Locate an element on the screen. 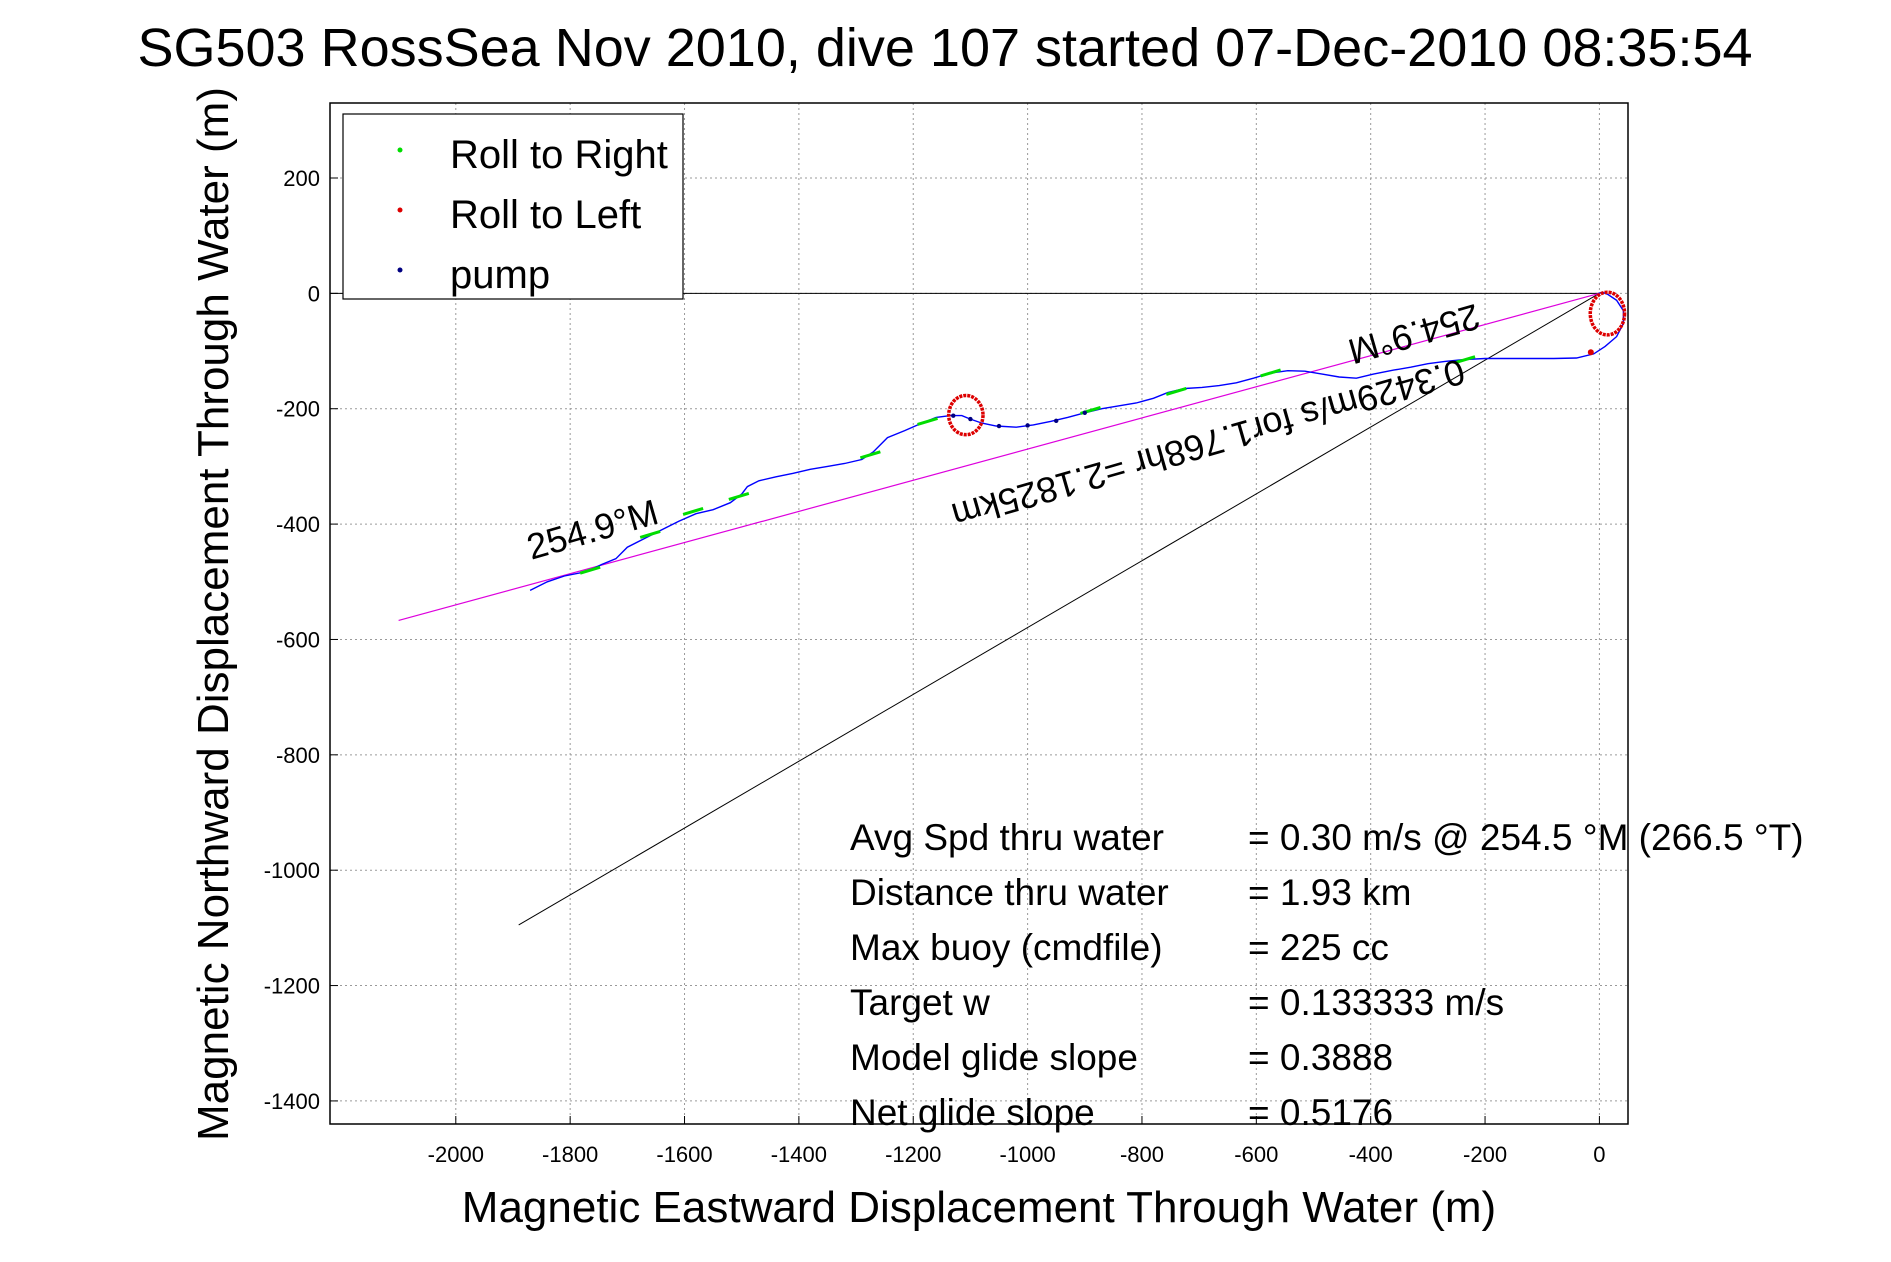  data-series is located at coordinates (1078, 441).